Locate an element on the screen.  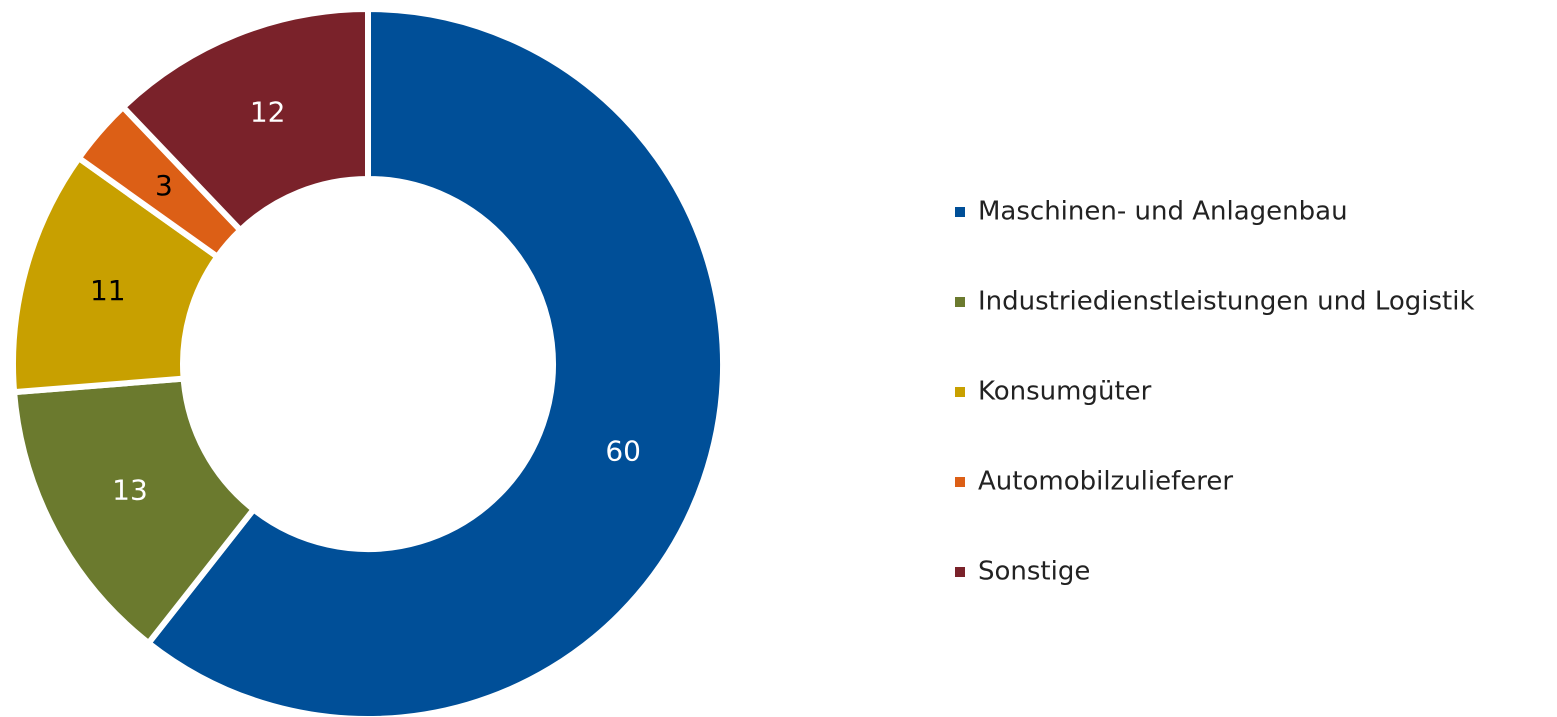
legend-label: Industriedienstleistungen und Logistik is located at coordinates (1226, 302).